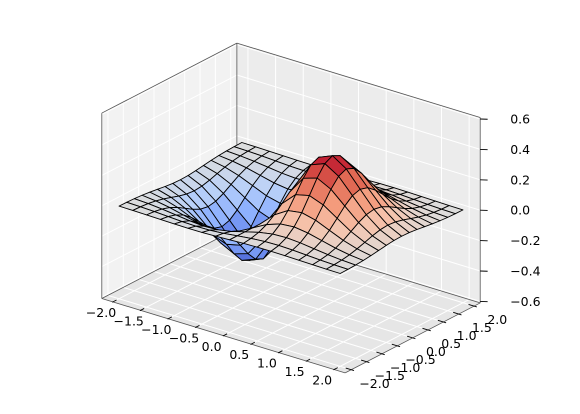 The image size is (580, 414). Describe the element at coordinates (520, 179) in the screenshot. I see `z-tick-label: 0.2` at that location.